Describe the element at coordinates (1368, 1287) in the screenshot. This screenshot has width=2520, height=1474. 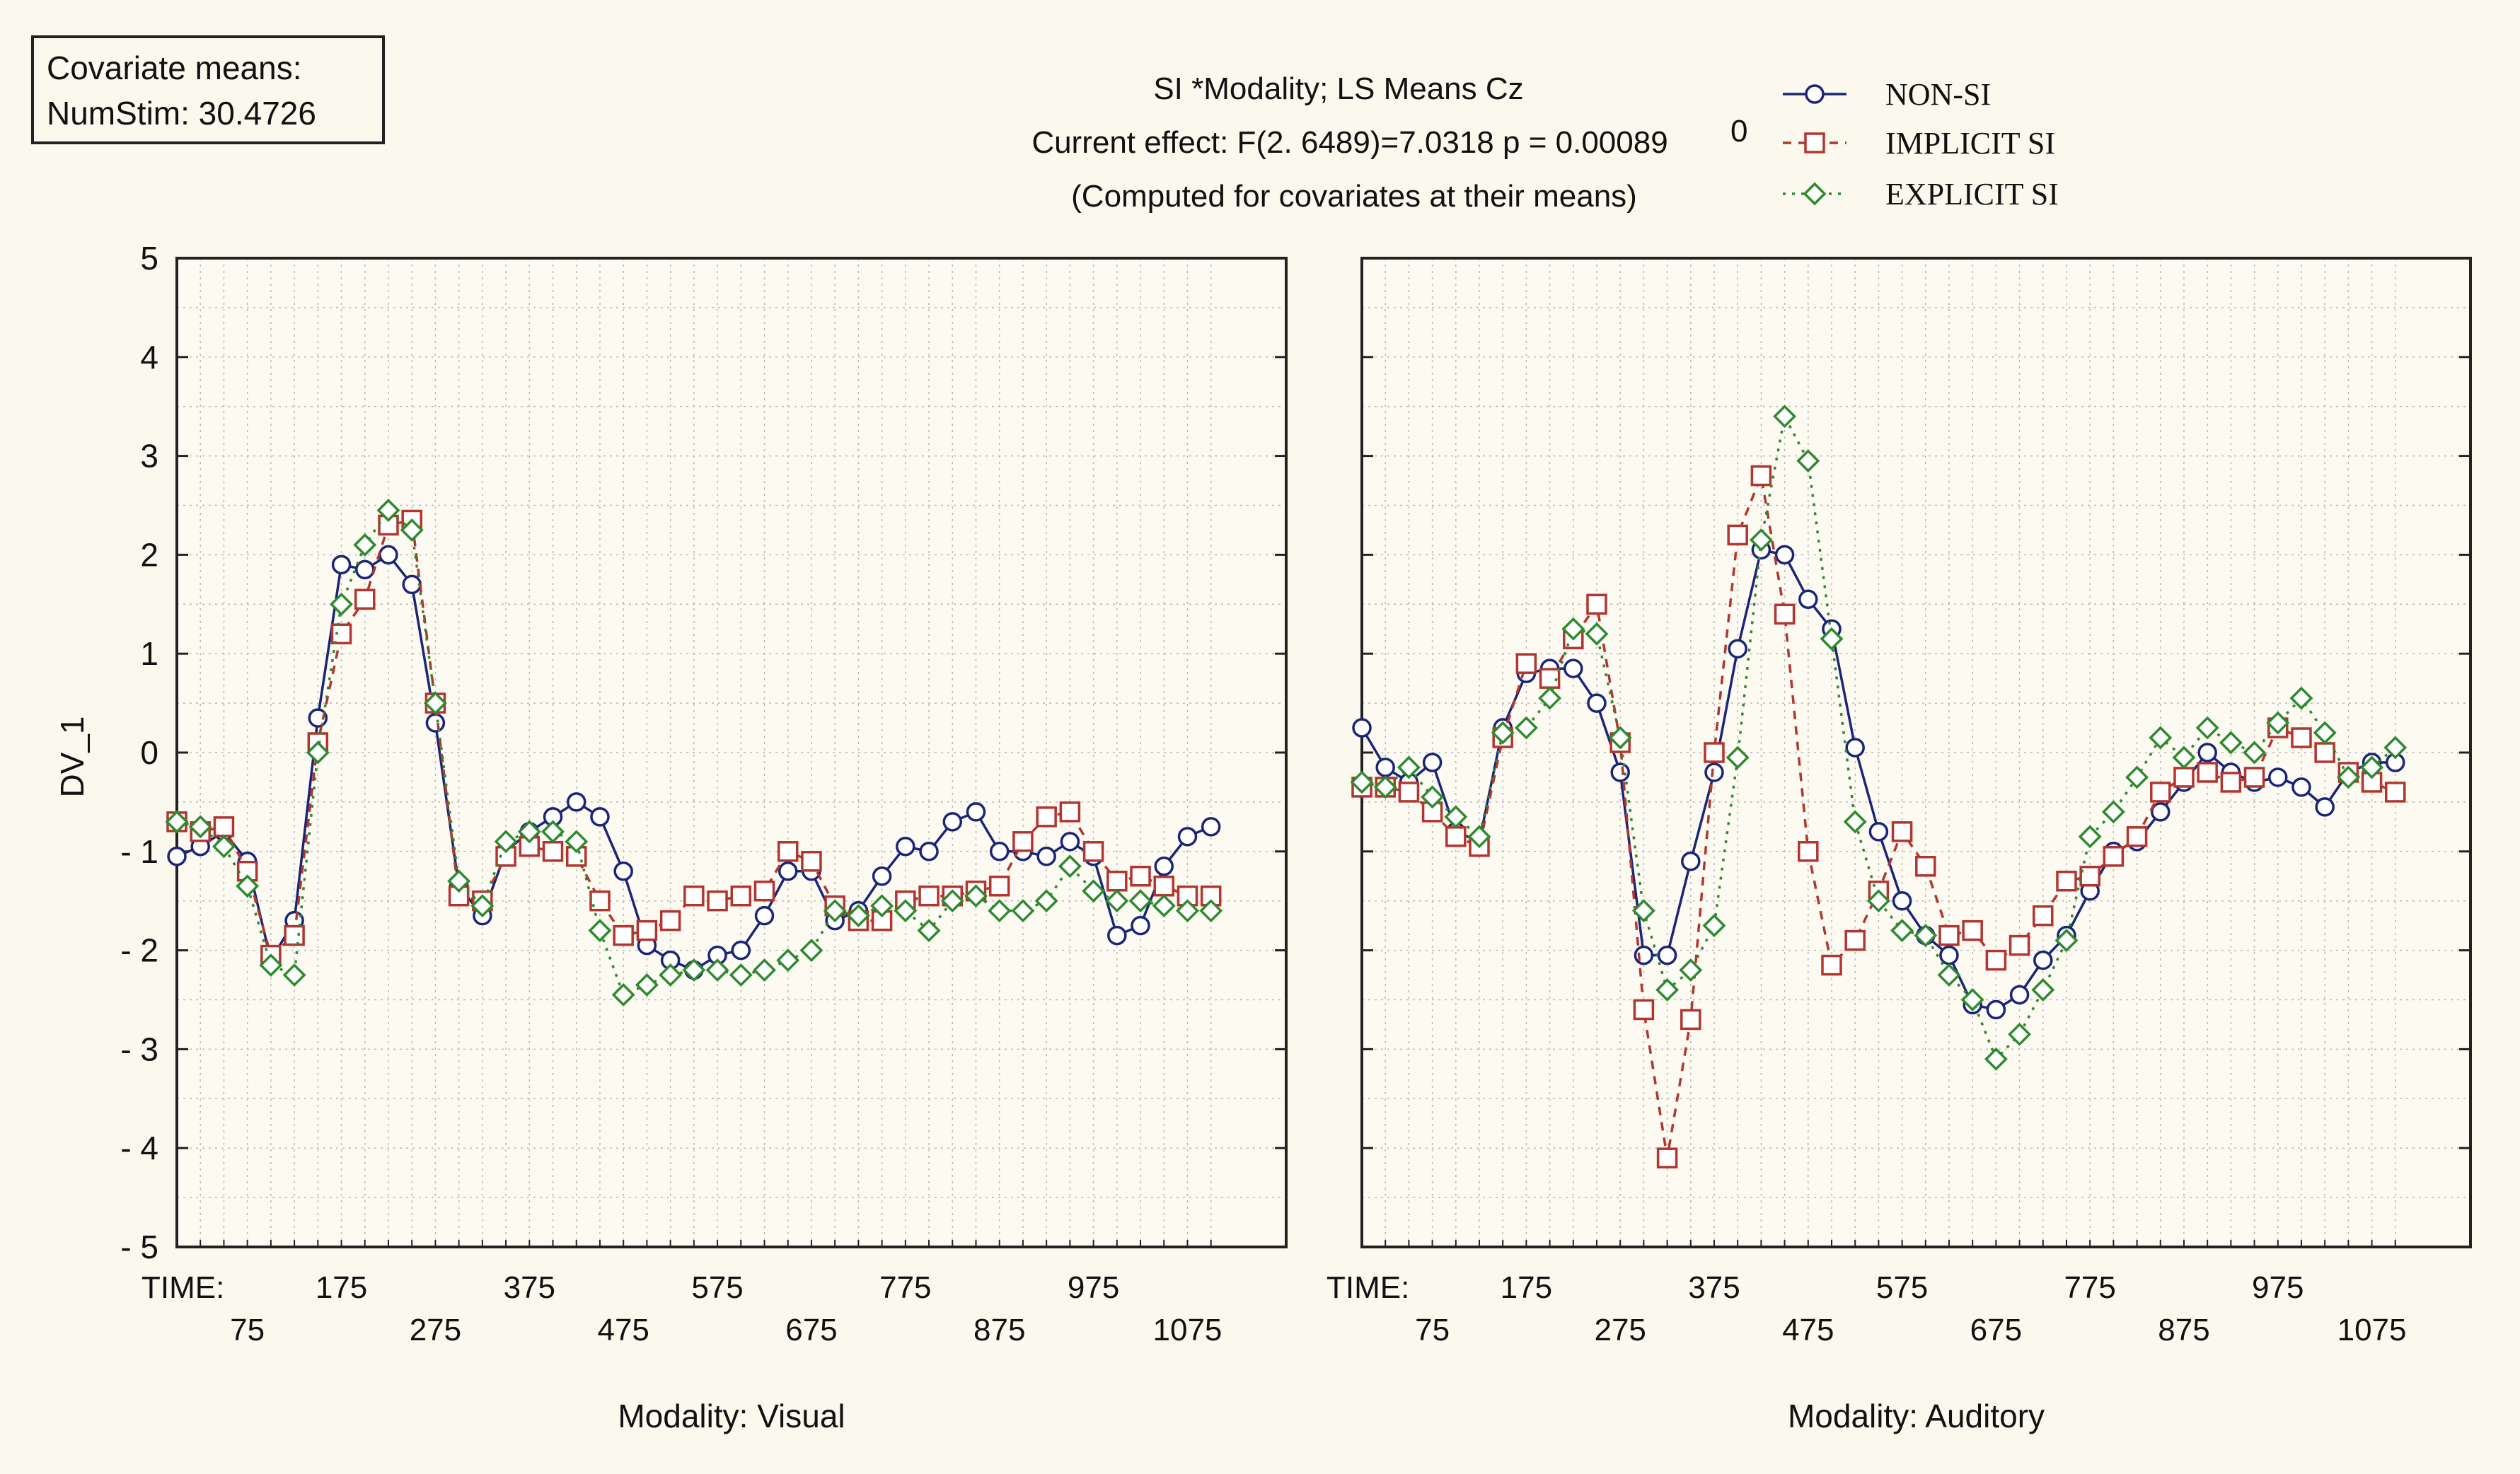
I see `x-first-label-2: TIME:` at that location.